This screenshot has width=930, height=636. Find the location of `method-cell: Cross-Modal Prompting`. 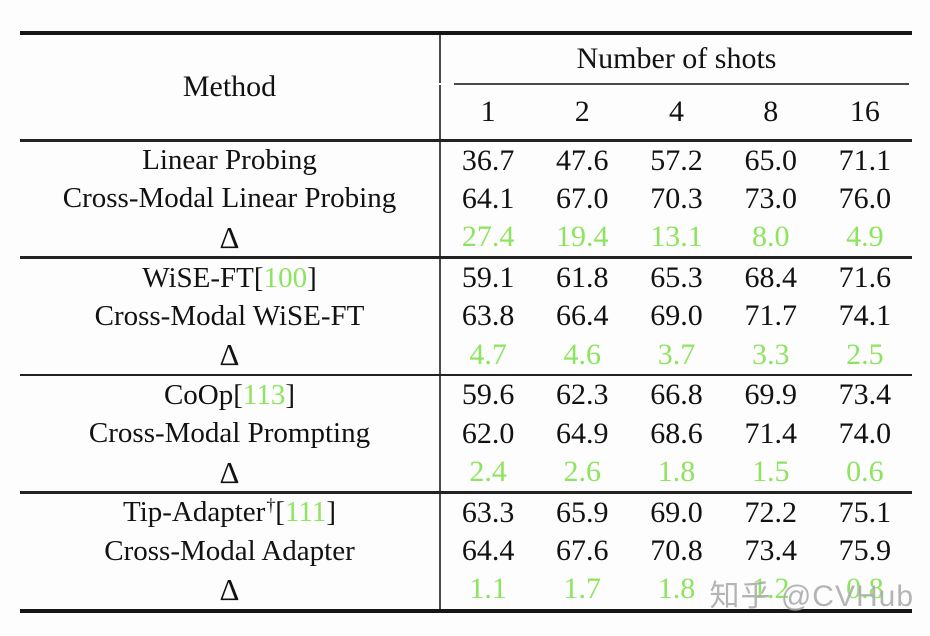

method-cell: Cross-Modal Prompting is located at coordinates (229, 434).